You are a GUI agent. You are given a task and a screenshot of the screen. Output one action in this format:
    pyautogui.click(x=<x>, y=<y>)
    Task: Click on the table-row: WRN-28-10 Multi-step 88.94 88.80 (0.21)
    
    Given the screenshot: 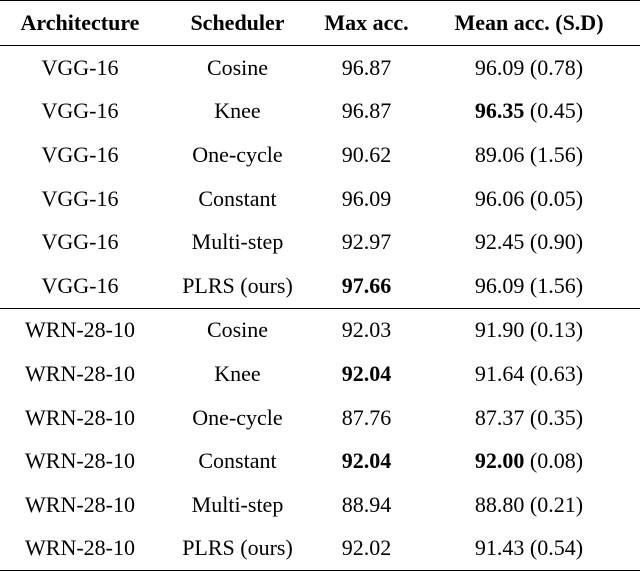 What is the action you would take?
    pyautogui.click(x=320, y=505)
    